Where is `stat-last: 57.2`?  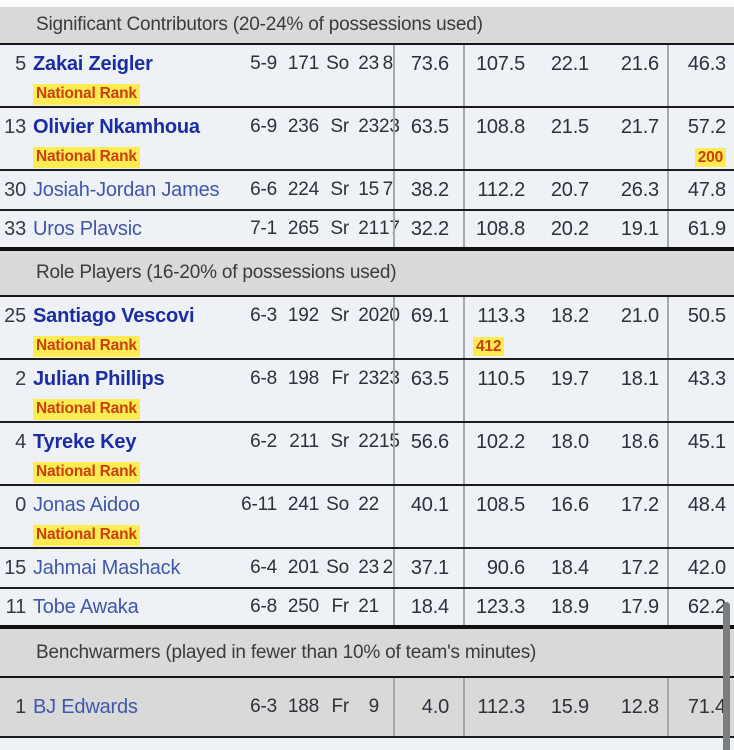
stat-last: 57.2 is located at coordinates (706, 126).